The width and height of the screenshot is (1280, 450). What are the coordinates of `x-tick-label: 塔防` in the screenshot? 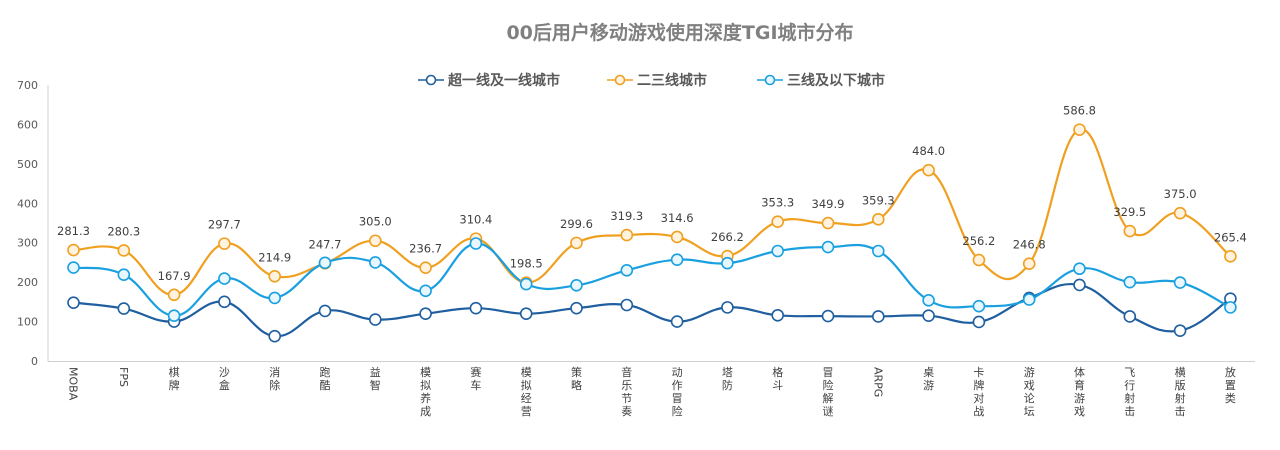 It's located at (727, 379).